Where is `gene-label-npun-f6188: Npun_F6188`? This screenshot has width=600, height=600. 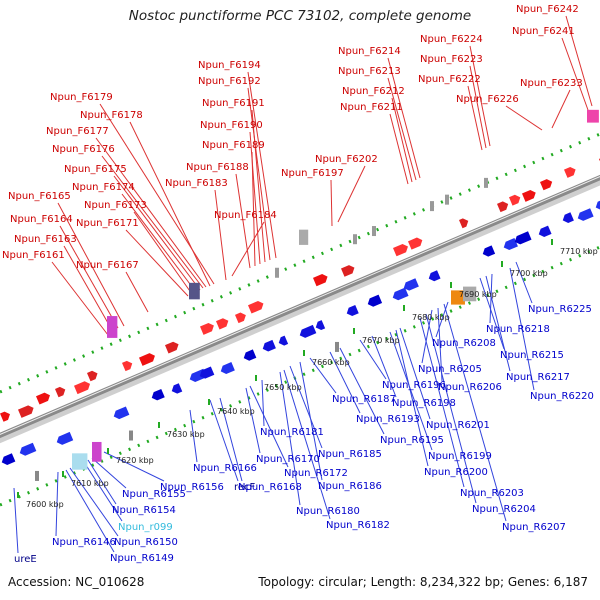
gene-label-npun-f6188: Npun_F6188 is located at coordinates (217, 167).